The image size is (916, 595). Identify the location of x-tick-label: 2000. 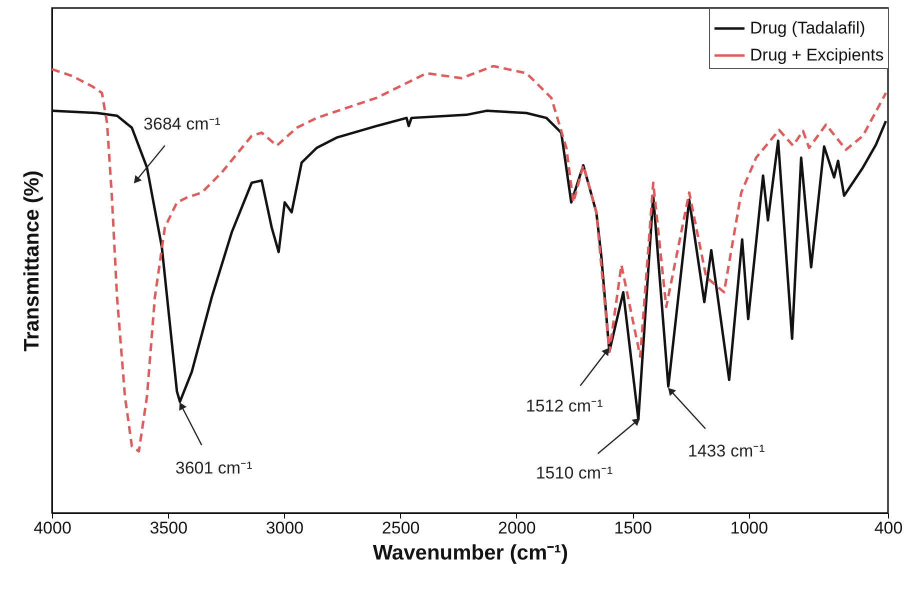
(517, 528).